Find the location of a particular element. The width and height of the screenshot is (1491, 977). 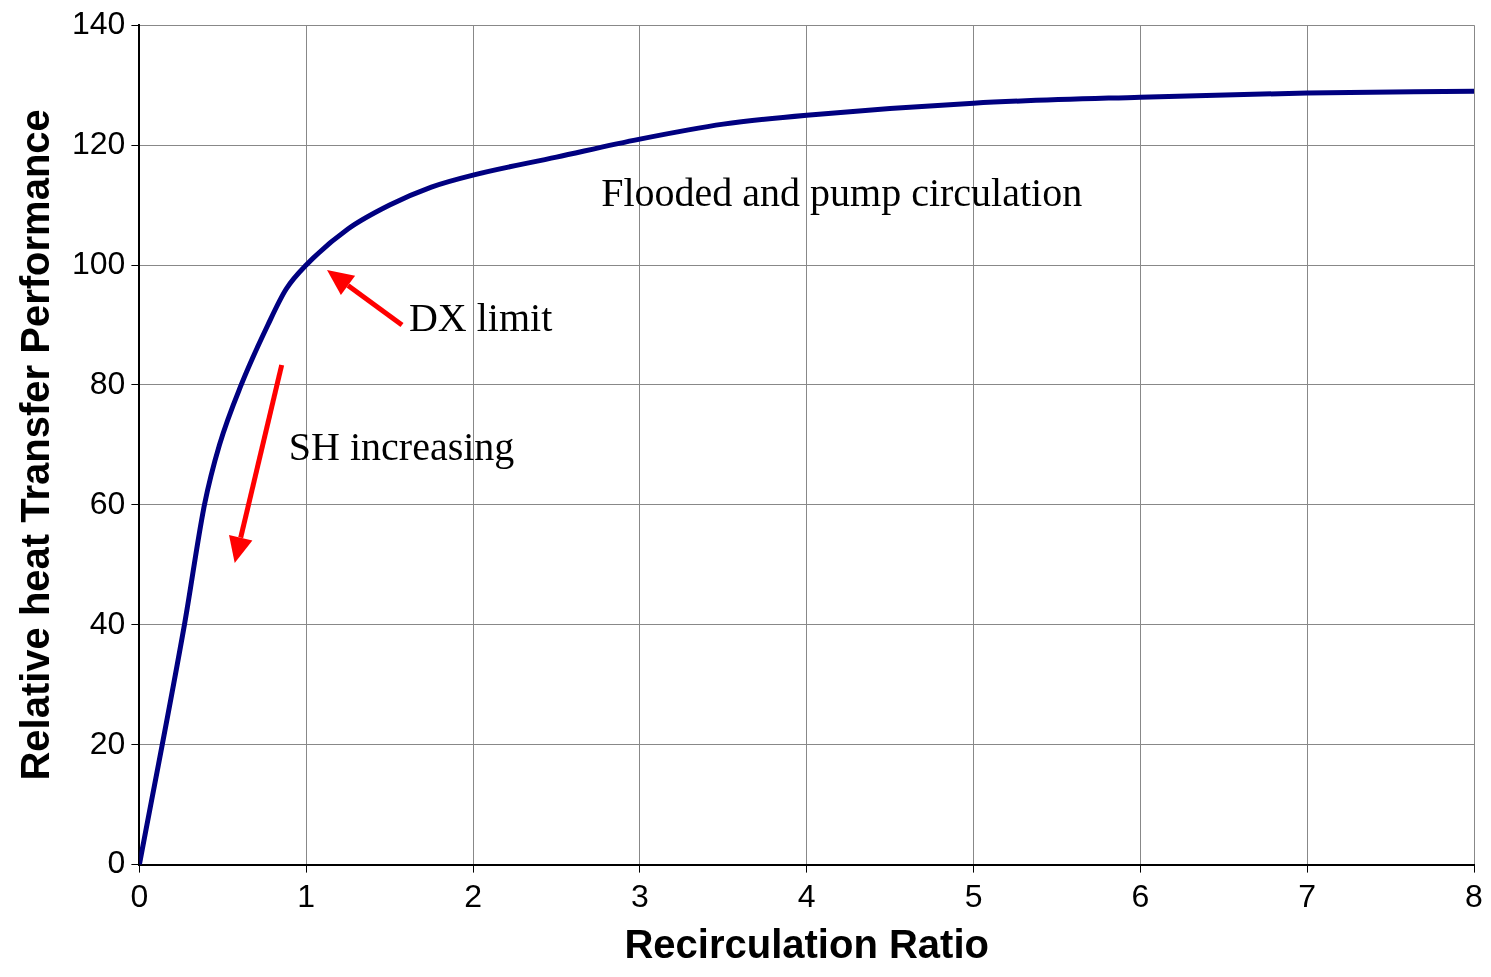

y-axis-title: Relative heat Transfer Performance is located at coordinates (35, 445).